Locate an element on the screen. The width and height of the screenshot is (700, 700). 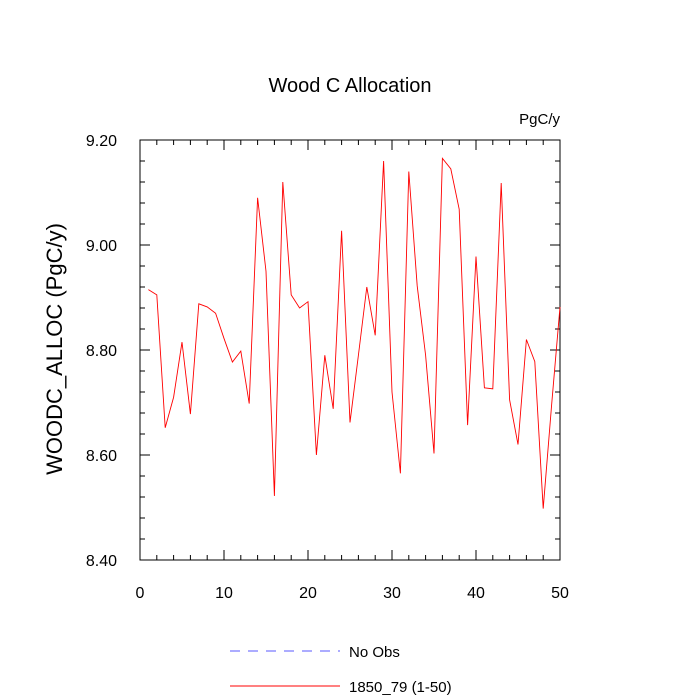
y-tick-label: 9.20 is located at coordinates (101, 141).